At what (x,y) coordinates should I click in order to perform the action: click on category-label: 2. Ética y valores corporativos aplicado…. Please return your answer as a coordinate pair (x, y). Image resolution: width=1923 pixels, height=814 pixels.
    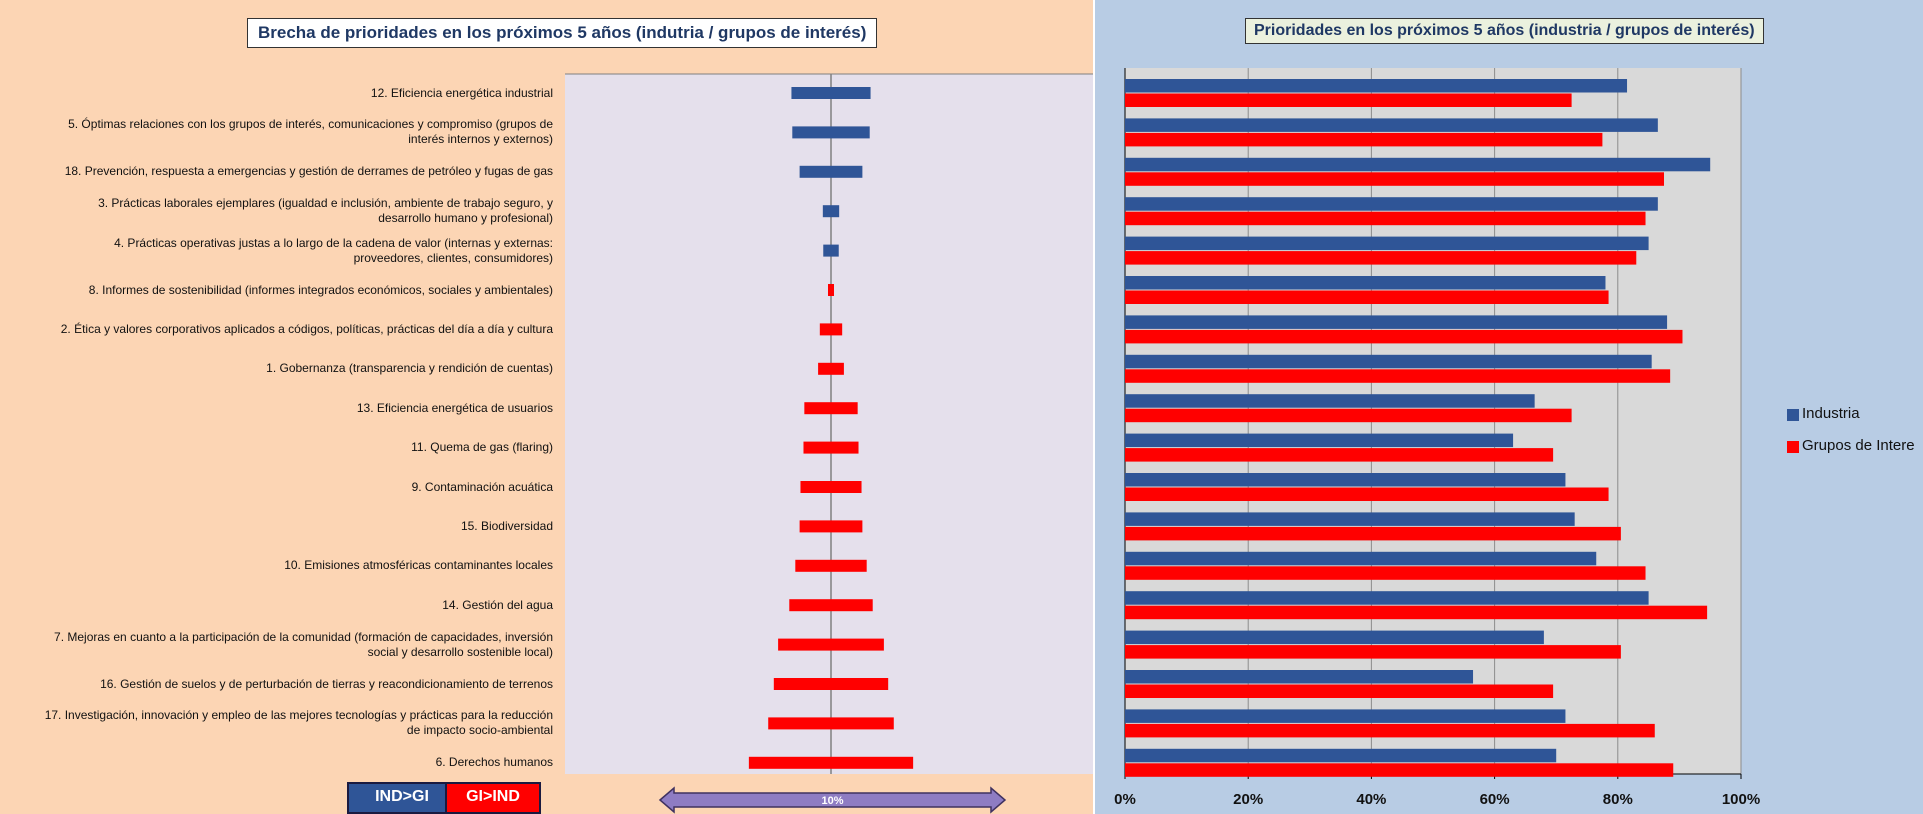
    Looking at the image, I should click on (306, 328).